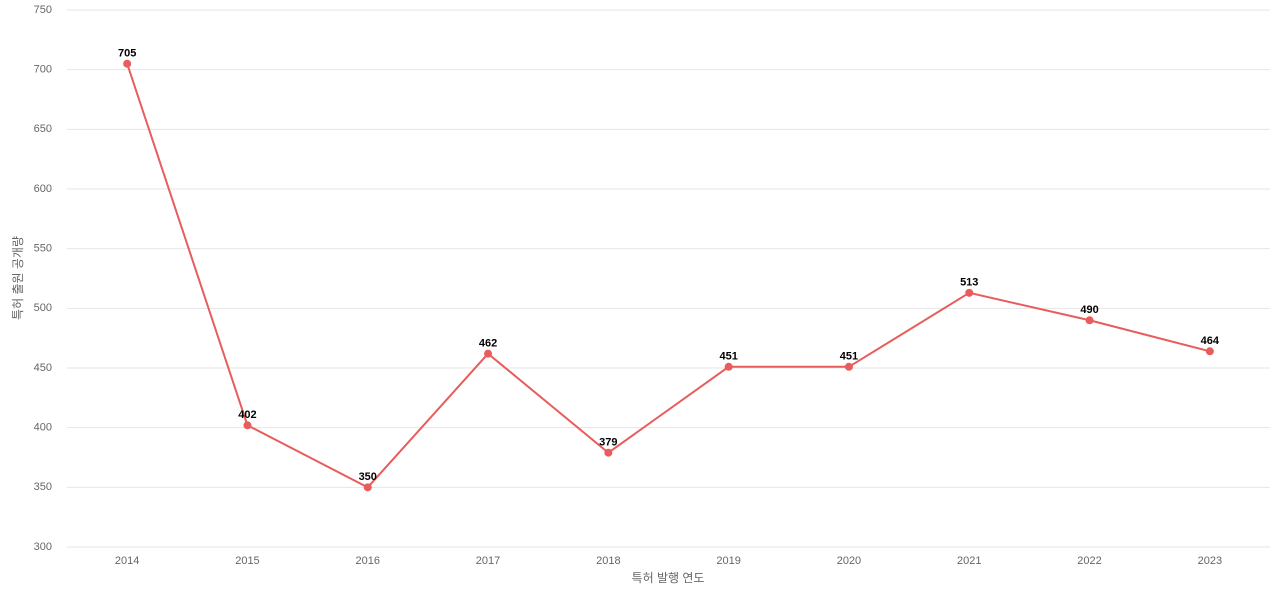 This screenshot has height=600, width=1280. Describe the element at coordinates (608, 561) in the screenshot. I see `x-tick-label: 2018` at that location.